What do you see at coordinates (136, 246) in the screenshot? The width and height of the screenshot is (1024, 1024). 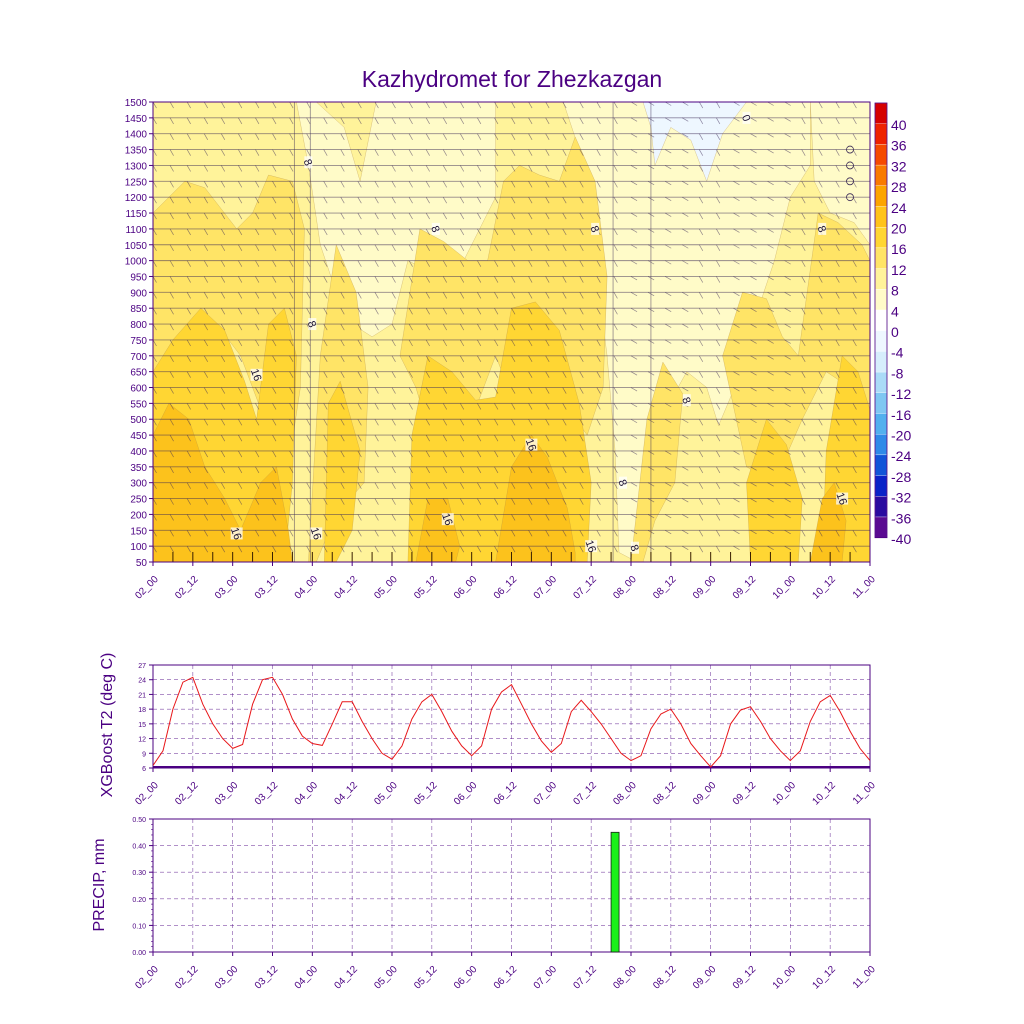 I see `y-tick-label: 1050` at bounding box center [136, 246].